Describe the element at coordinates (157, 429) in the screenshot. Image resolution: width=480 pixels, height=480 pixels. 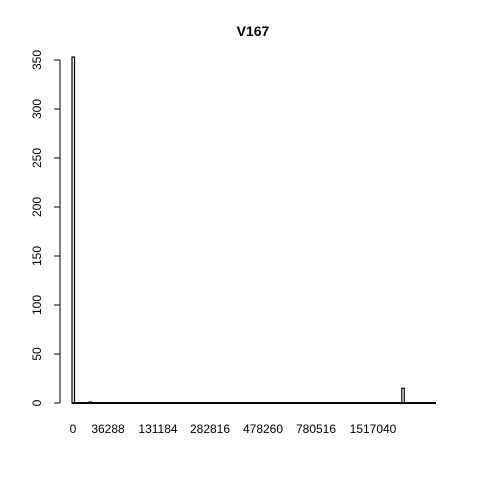
I see `x-tick-label: 131184` at that location.